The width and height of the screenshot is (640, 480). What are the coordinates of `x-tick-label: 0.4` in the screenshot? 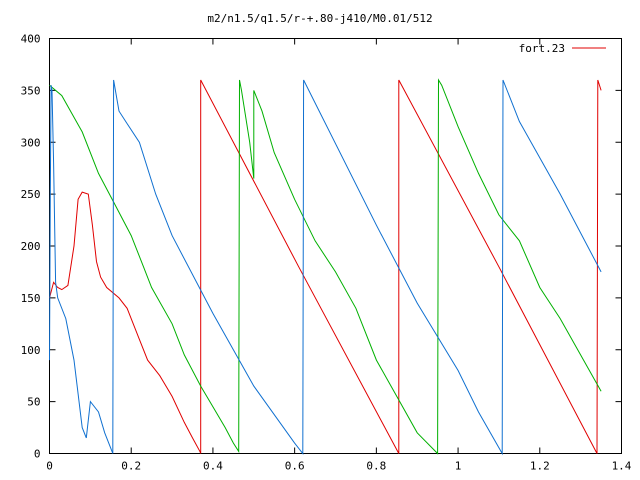 It's located at (213, 466).